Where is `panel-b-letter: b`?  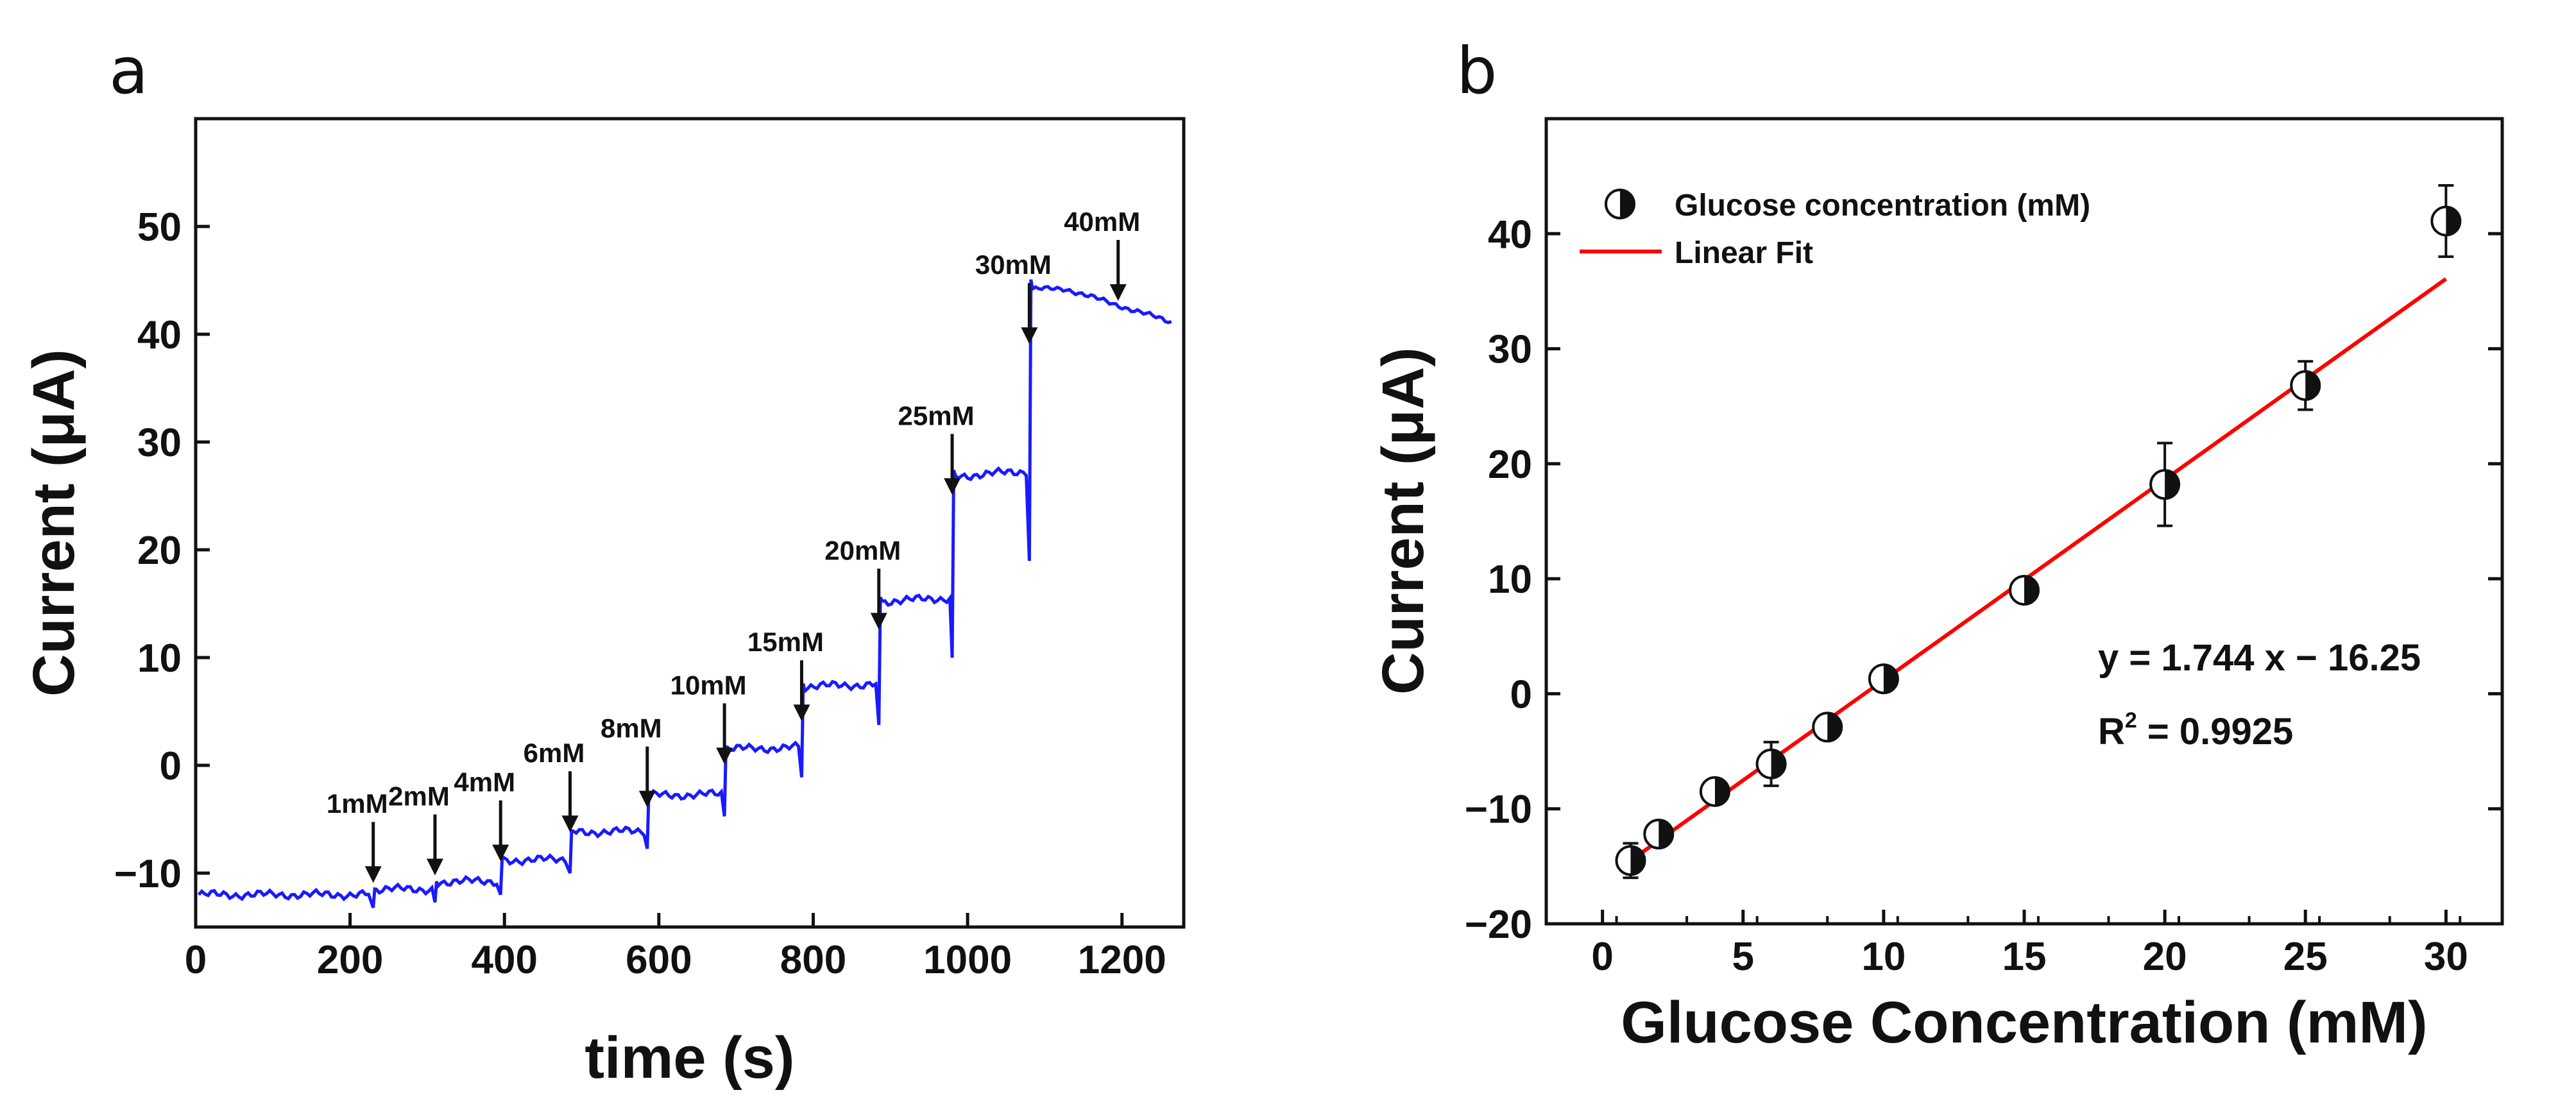 panel-b-letter: b is located at coordinates (1476, 70).